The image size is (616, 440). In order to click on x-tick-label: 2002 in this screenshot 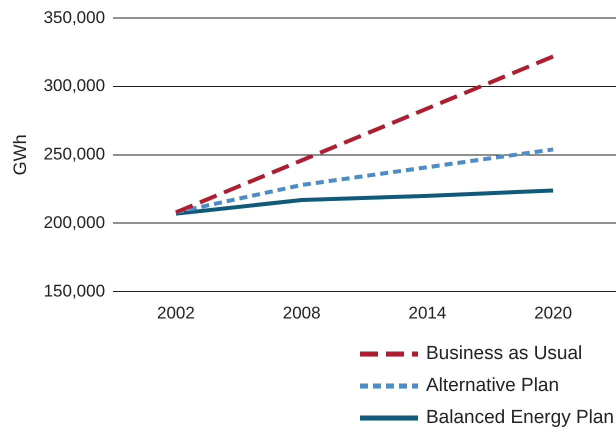, I will do `click(176, 312)`.